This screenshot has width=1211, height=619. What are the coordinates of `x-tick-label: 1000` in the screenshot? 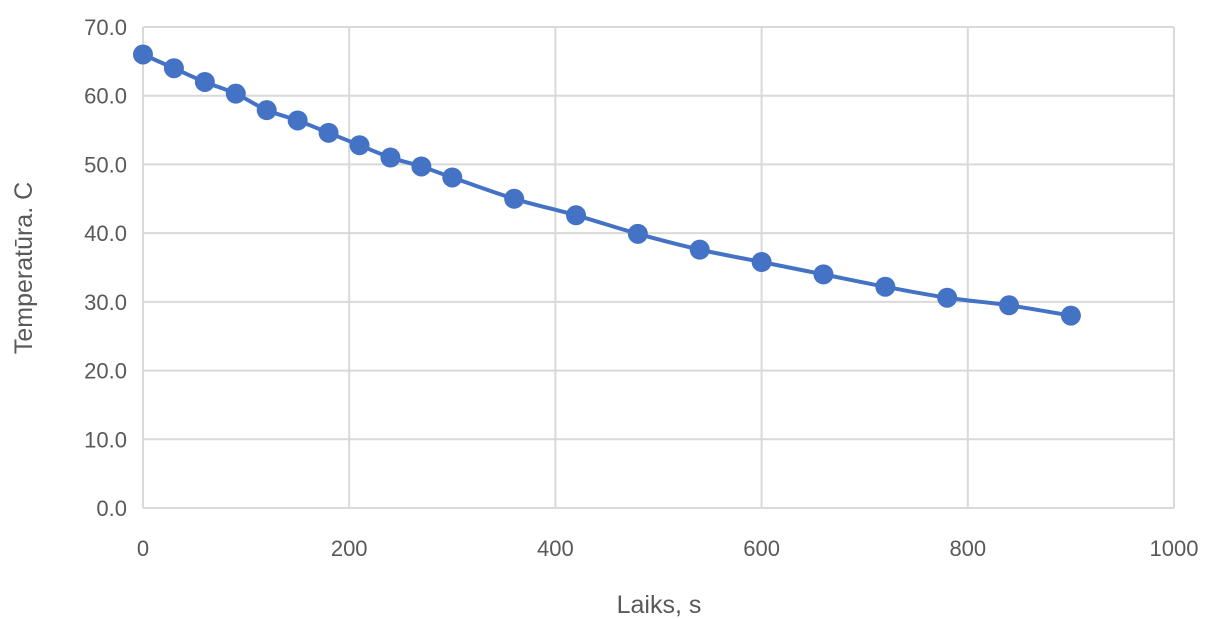 It's located at (1174, 548).